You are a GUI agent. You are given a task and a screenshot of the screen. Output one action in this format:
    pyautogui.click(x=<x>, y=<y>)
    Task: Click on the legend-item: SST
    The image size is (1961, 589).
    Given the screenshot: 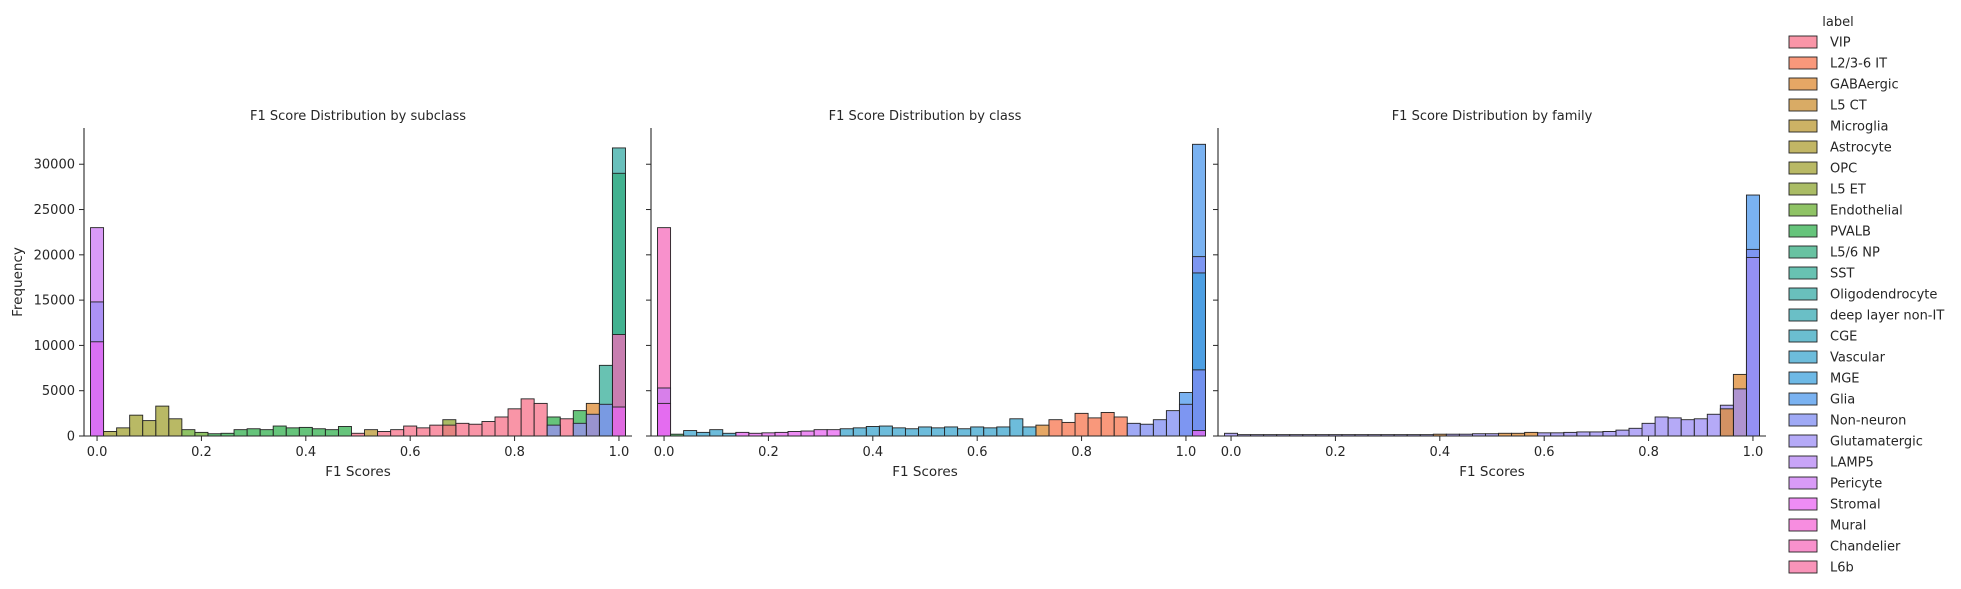 What is the action you would take?
    pyautogui.click(x=1821, y=274)
    